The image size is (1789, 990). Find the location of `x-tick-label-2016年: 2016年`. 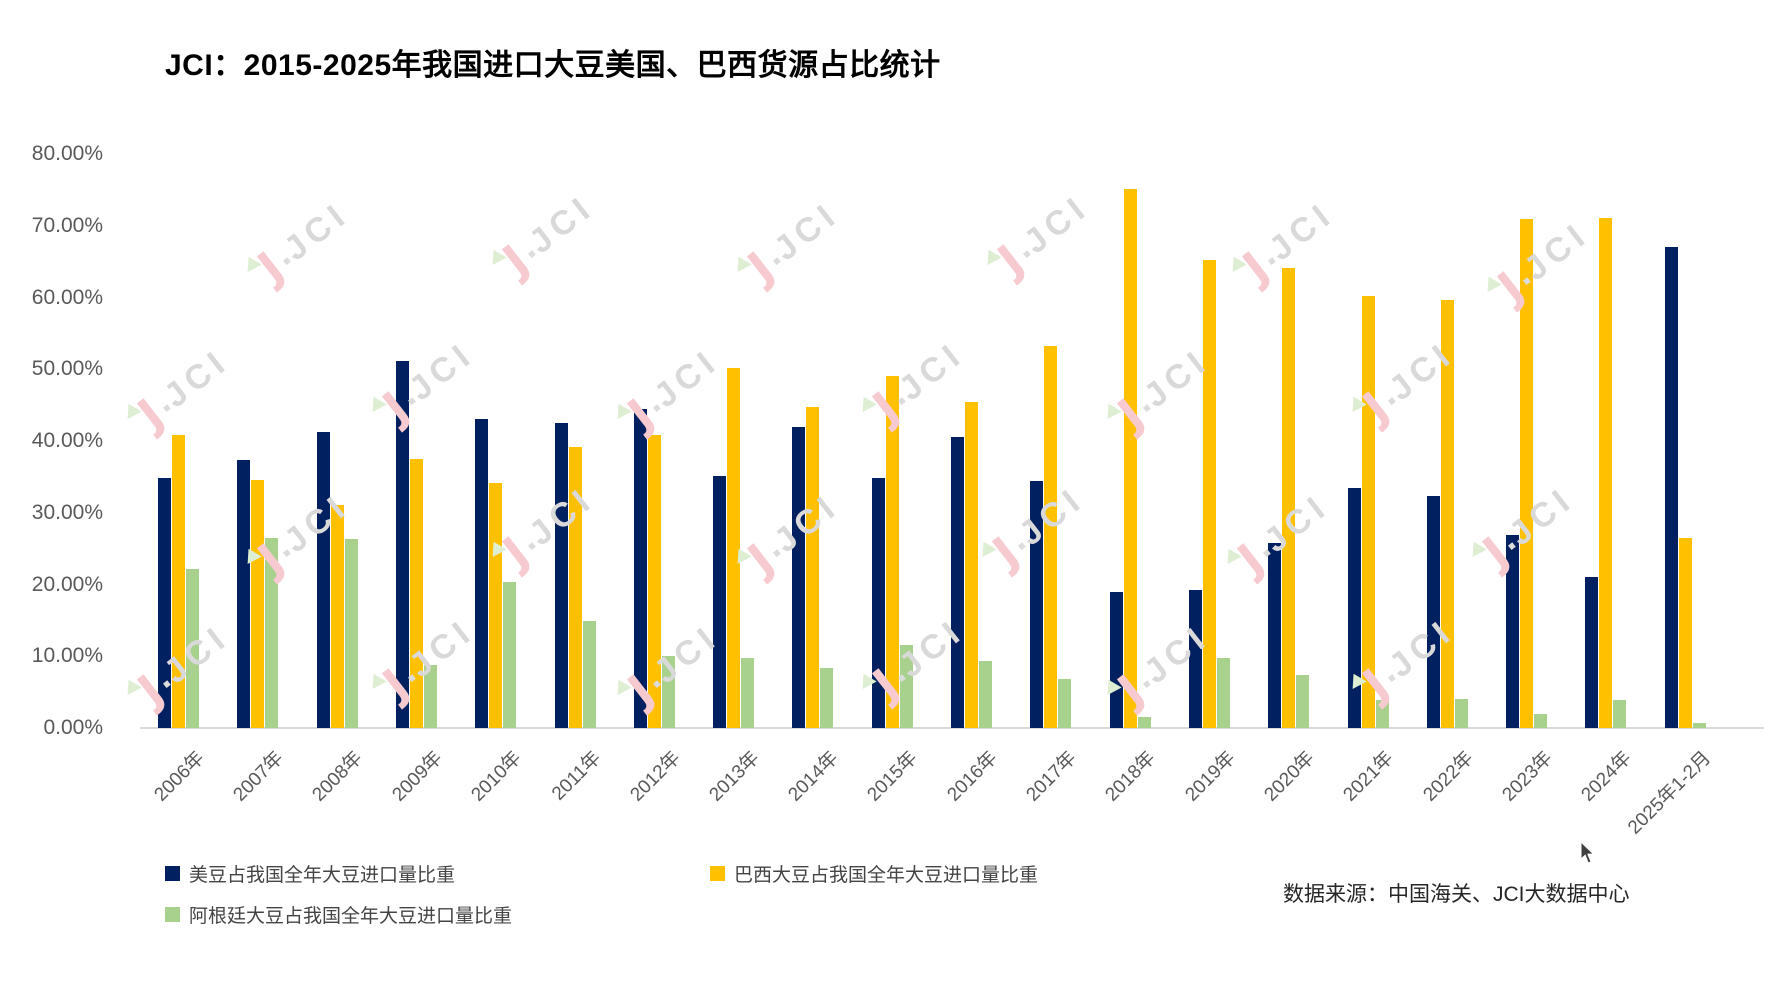

x-tick-label-2016年: 2016年 is located at coordinates (972, 776).